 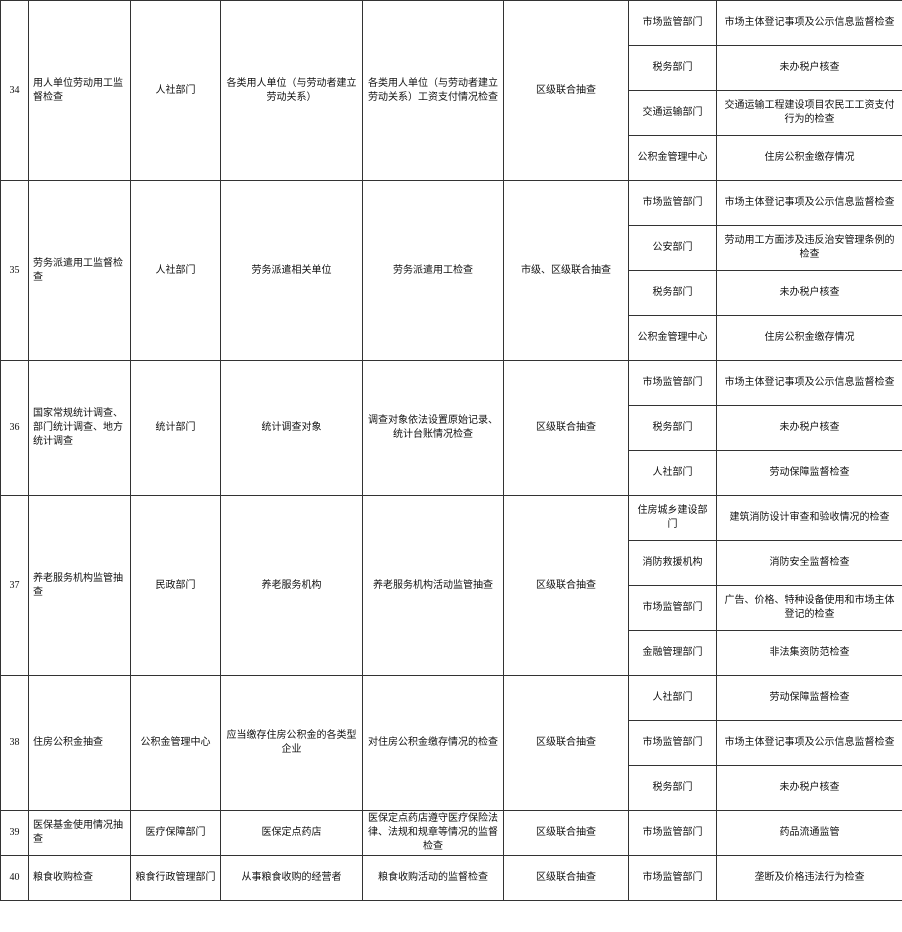 I want to click on table-row: 交通运输部门 交通运输工程建设项目农民工工资支付行为的检查, so click(x=451, y=113).